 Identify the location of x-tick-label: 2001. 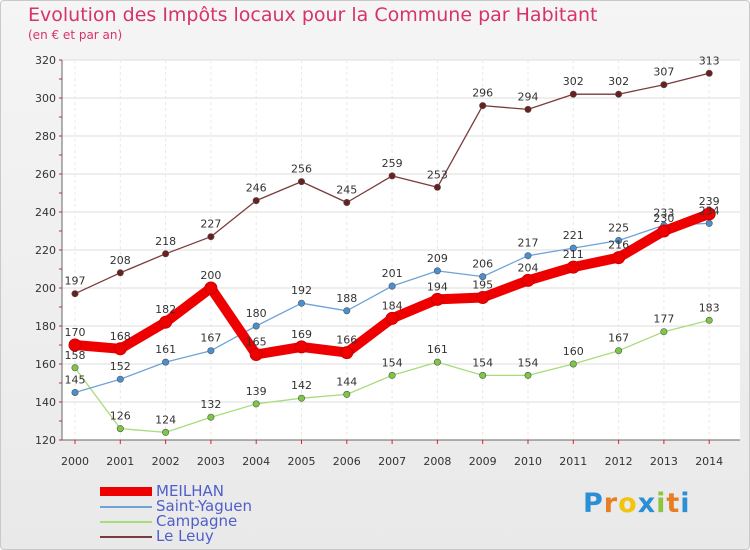
(120, 461).